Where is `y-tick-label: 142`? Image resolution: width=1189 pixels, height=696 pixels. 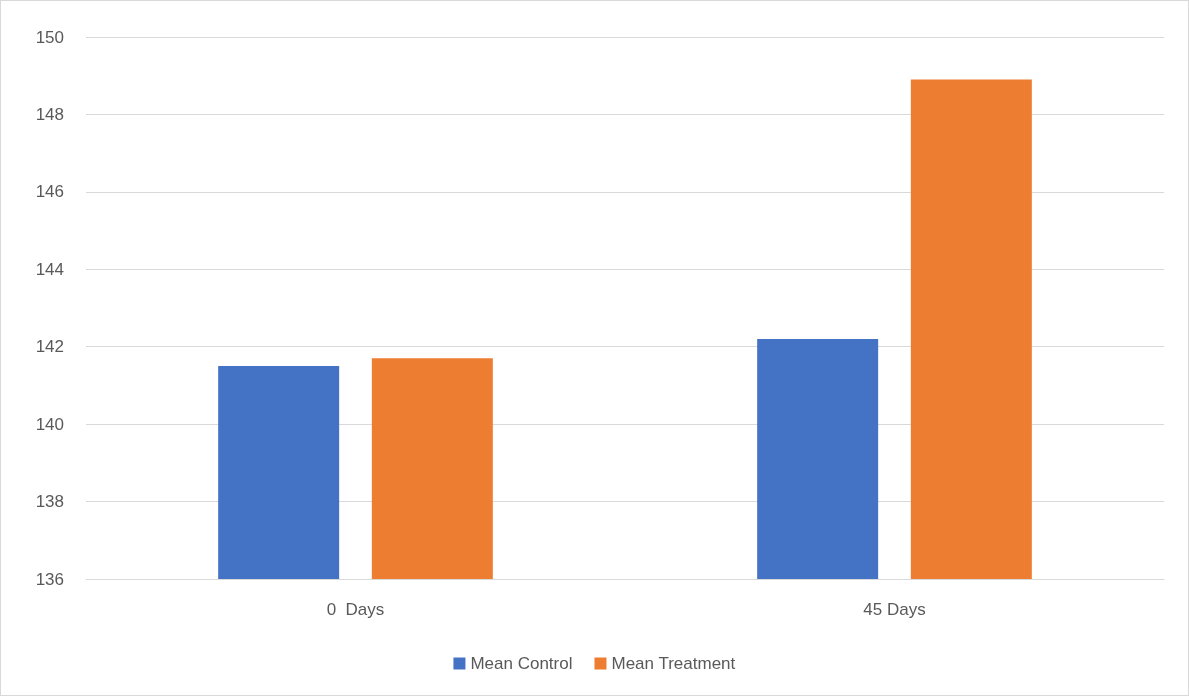
y-tick-label: 142 is located at coordinates (49, 347).